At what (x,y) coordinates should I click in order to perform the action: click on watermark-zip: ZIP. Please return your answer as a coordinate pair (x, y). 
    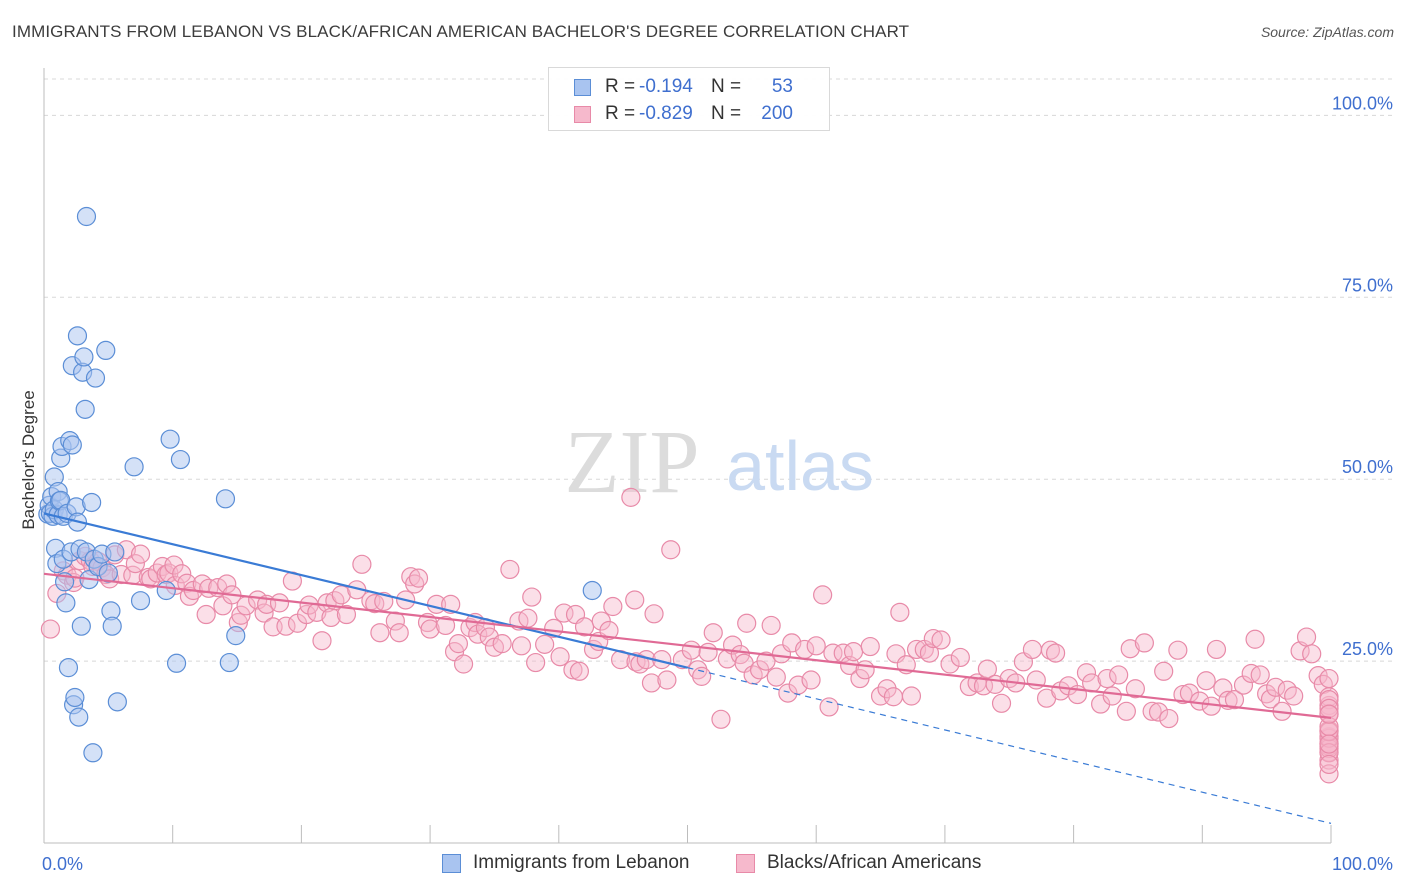
    Looking at the image, I should click on (632, 462).